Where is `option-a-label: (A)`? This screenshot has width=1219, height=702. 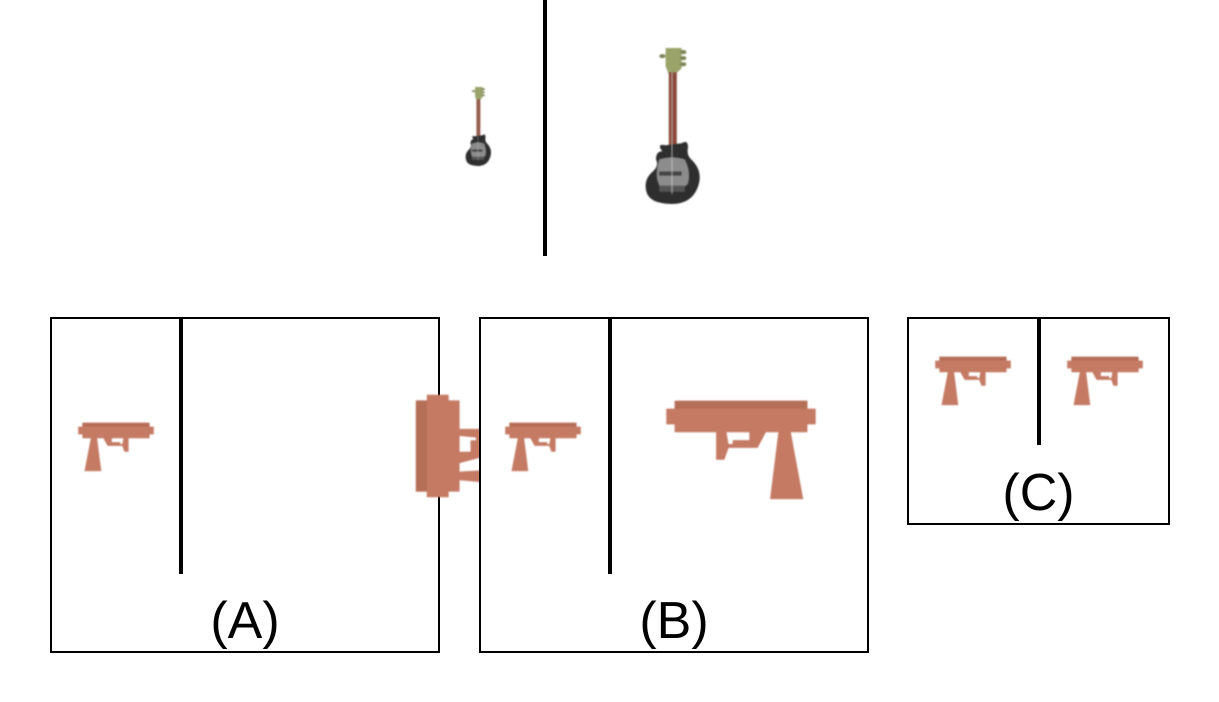
option-a-label: (A) is located at coordinates (245, 621).